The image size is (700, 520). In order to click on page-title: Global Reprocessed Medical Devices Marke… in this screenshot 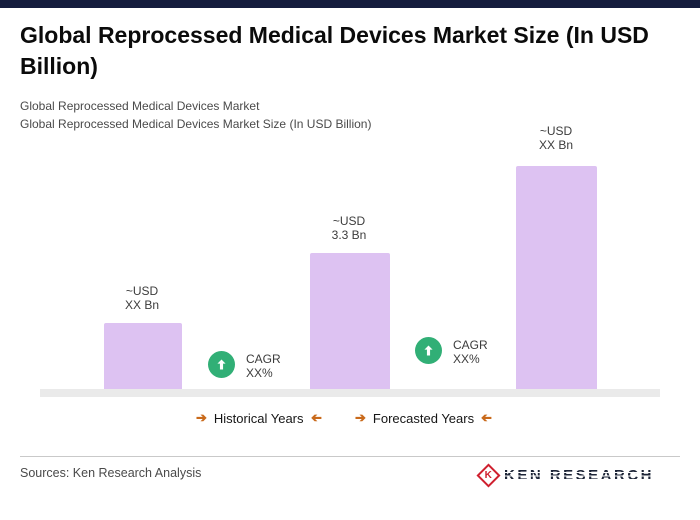, I will do `click(334, 50)`.